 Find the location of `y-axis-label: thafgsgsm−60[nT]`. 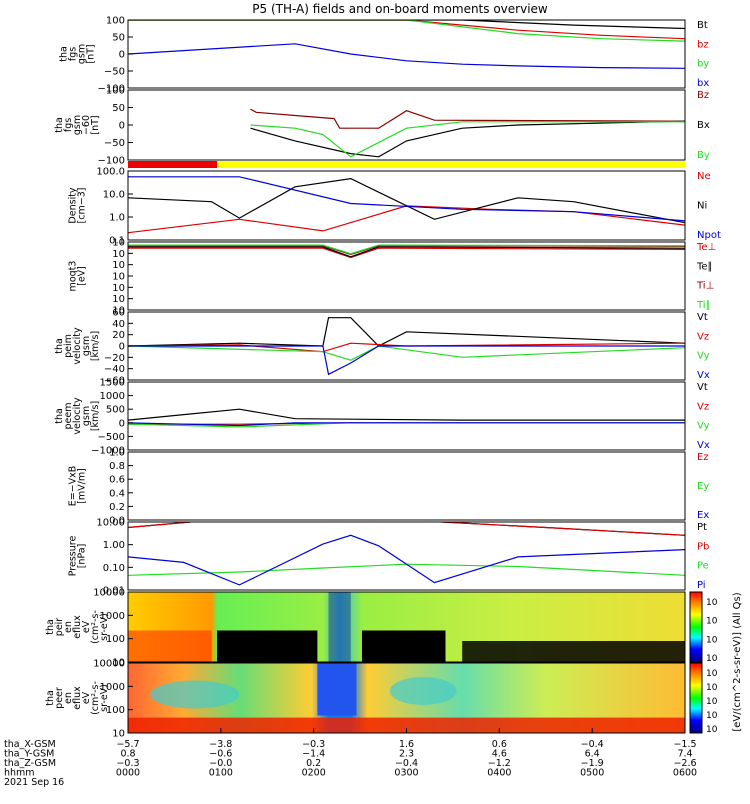

y-axis-label: thafgsgsm−60[nT] is located at coordinates (77, 125).